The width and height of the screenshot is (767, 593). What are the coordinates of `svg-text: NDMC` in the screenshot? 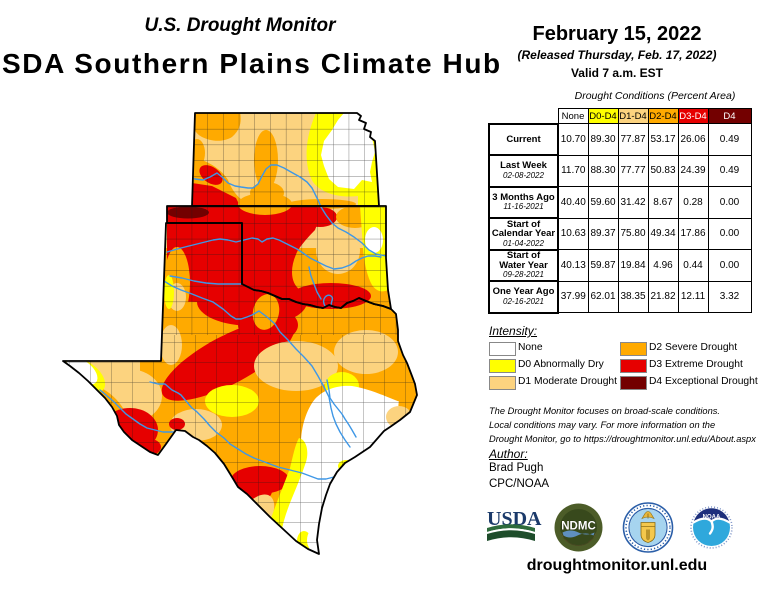 It's located at (578, 527).